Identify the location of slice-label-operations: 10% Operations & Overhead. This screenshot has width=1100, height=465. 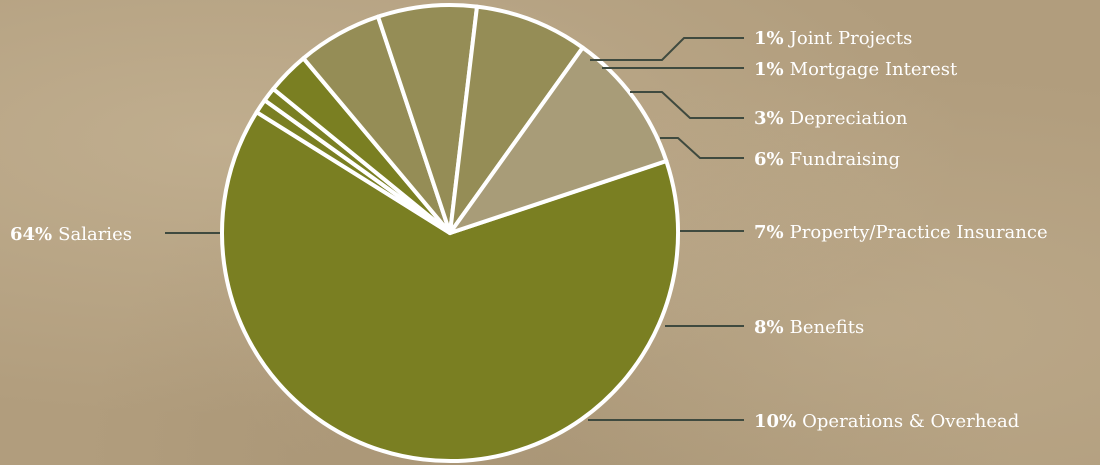
(886, 421).